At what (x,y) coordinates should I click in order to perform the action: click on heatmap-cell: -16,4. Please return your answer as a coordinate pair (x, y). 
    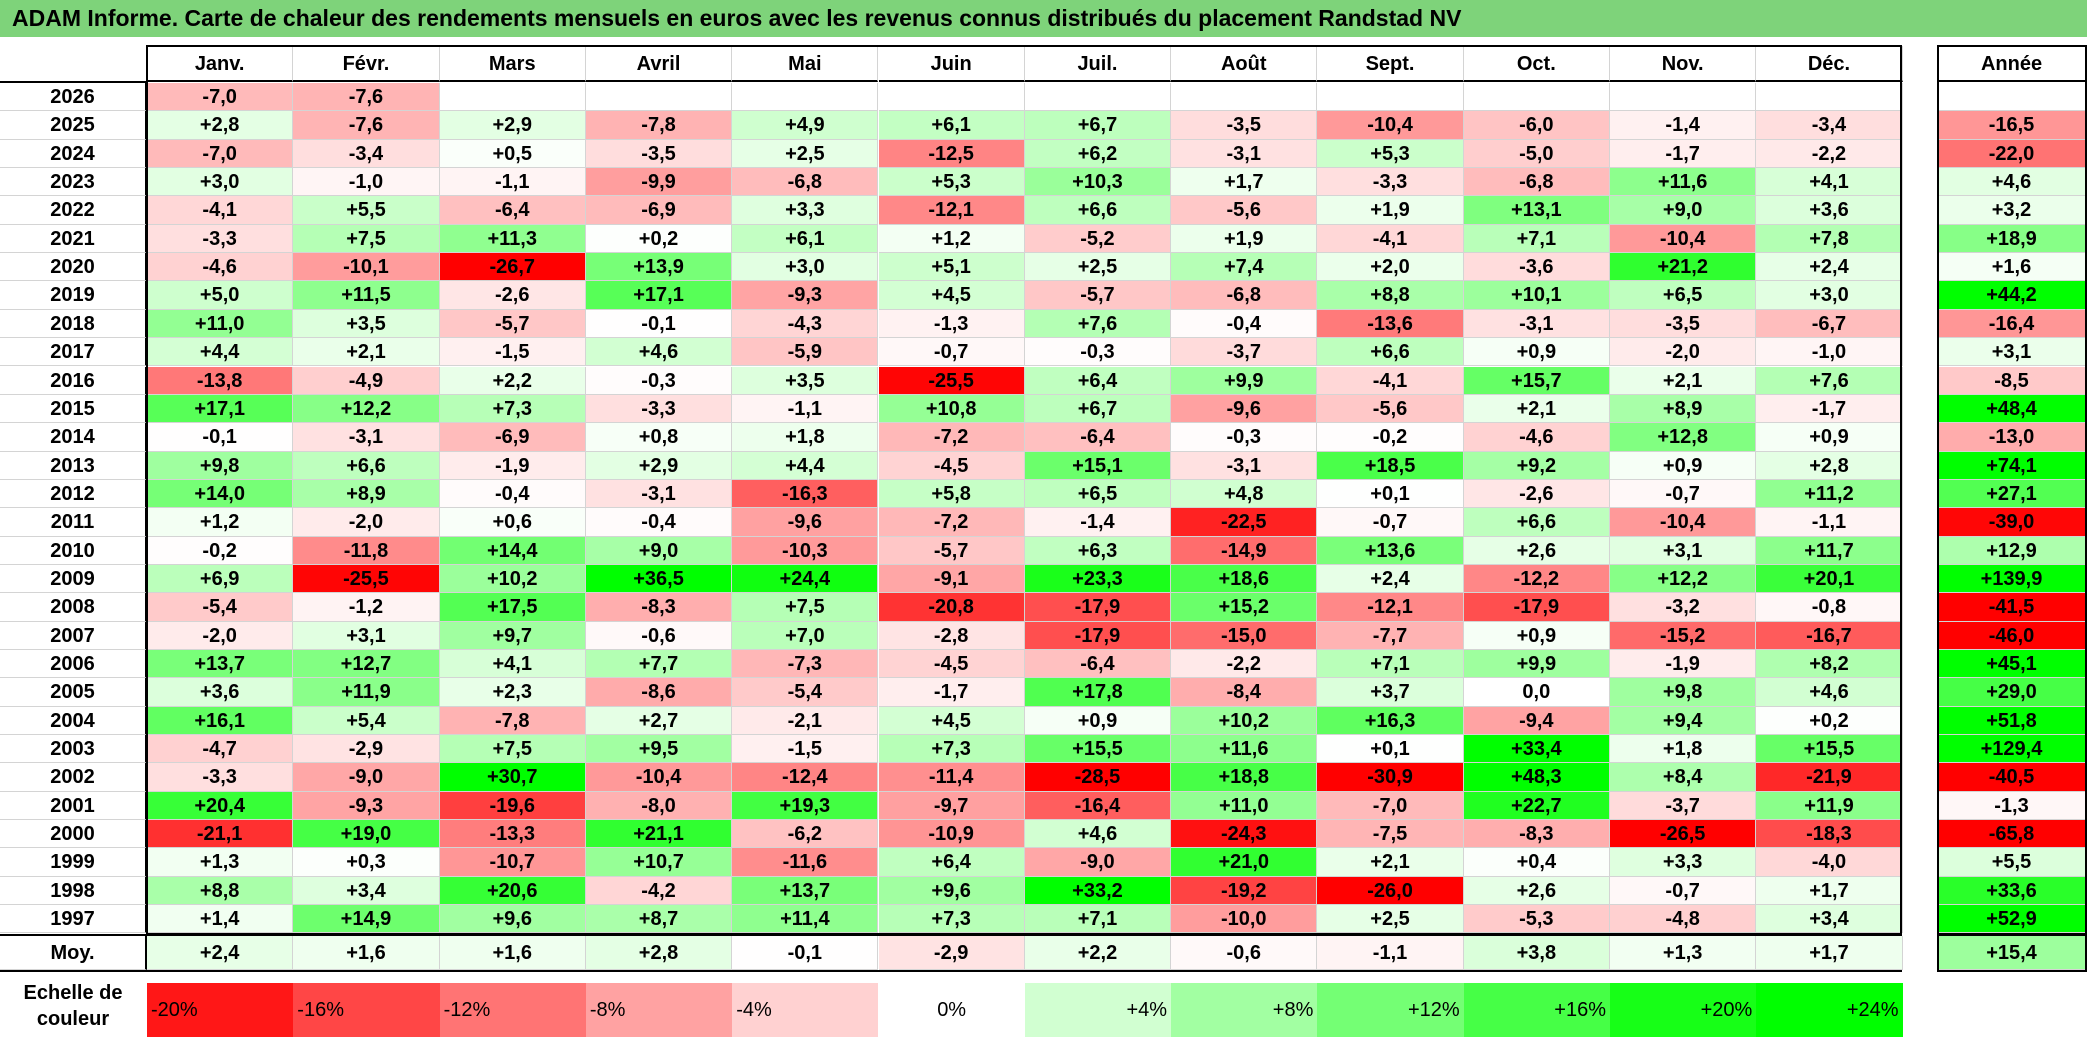
    Looking at the image, I should click on (1098, 806).